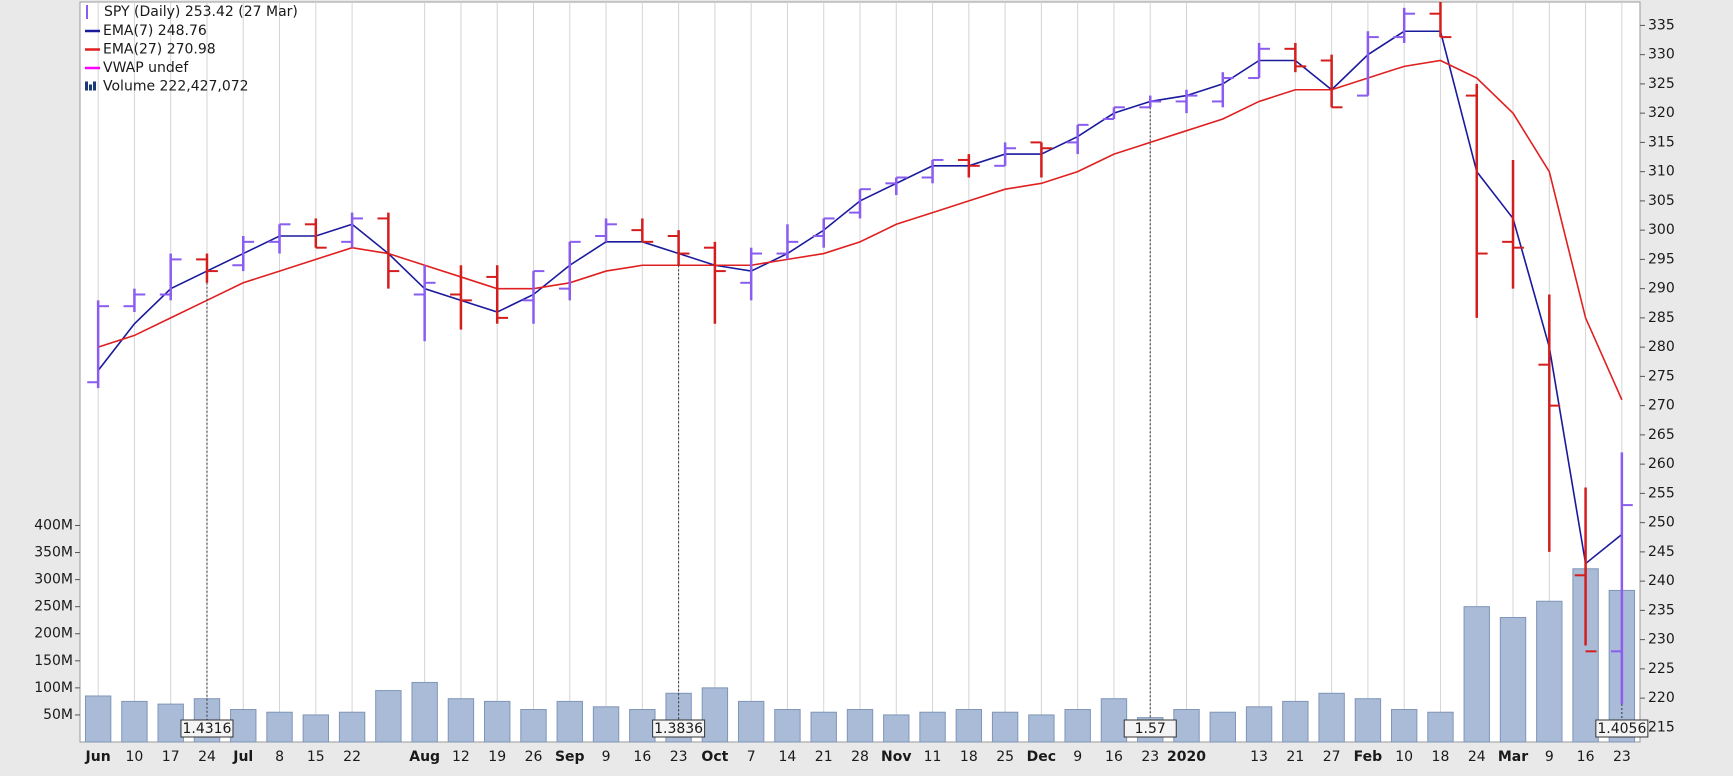  What do you see at coordinates (53, 553) in the screenshot?
I see `y2-tick-label: 350M` at bounding box center [53, 553].